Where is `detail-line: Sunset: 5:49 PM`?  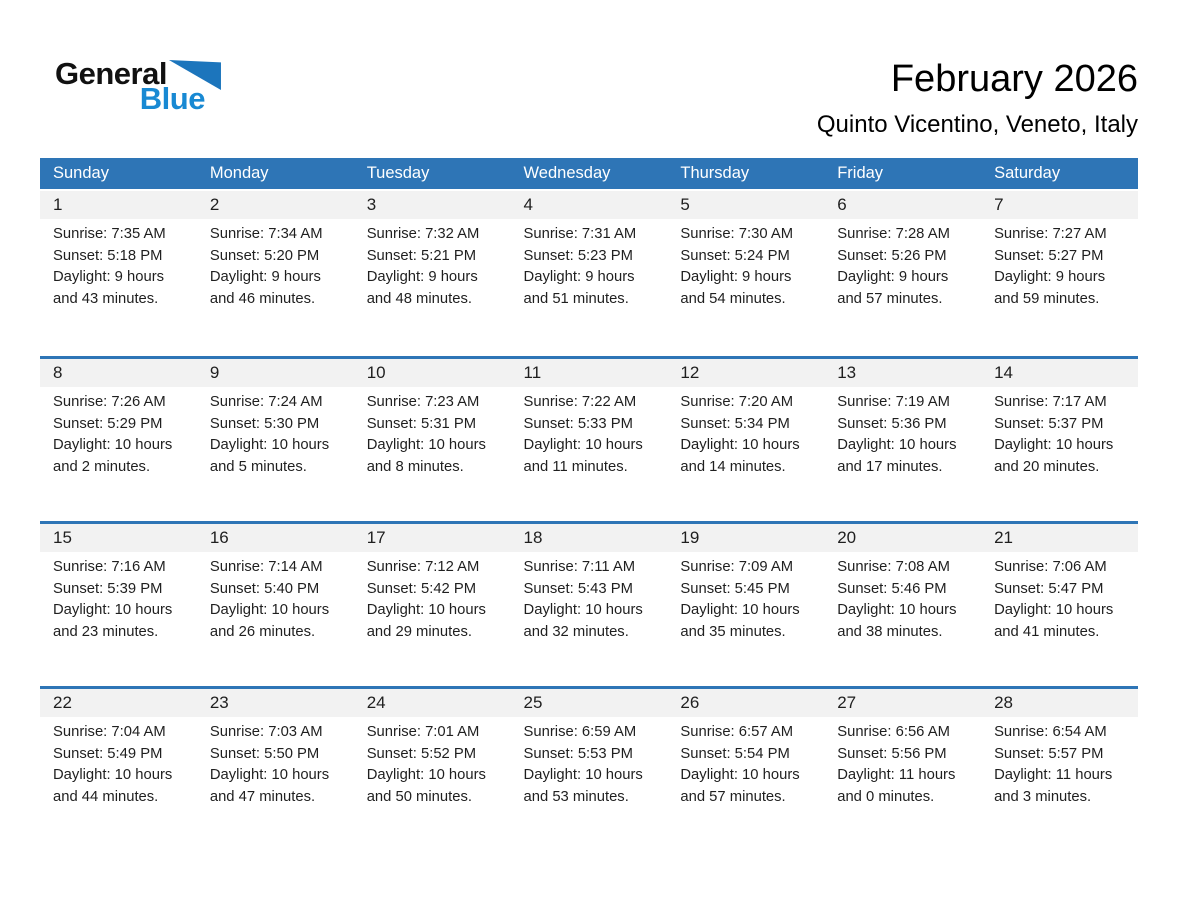
detail-line: Sunset: 5:49 PM is located at coordinates (108, 753).